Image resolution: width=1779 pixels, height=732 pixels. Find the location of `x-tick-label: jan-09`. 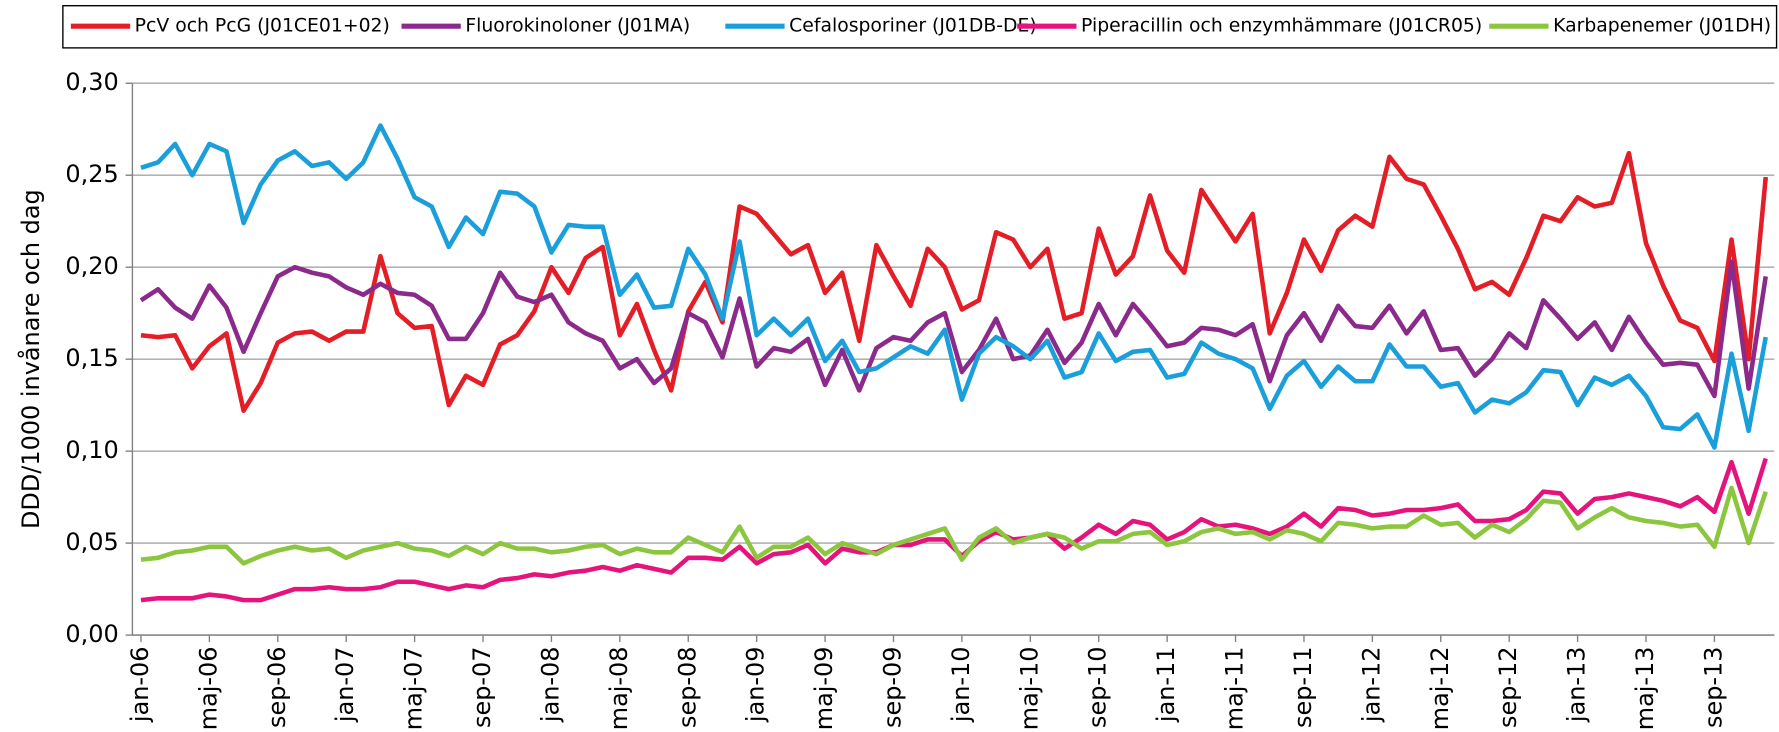

x-tick-label: jan-09 is located at coordinates (756, 684).